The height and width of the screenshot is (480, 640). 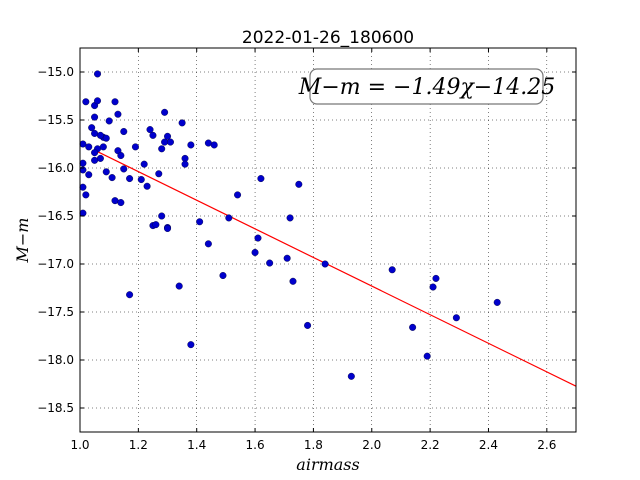 I want to click on x-tick-label: 1.8, so click(x=313, y=445).